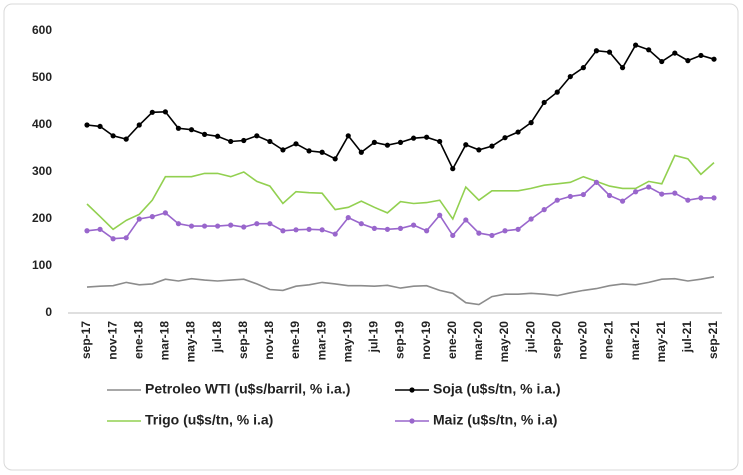 The width and height of the screenshot is (743, 475). Describe the element at coordinates (400, 291) in the screenshot. I see `series-line` at that location.